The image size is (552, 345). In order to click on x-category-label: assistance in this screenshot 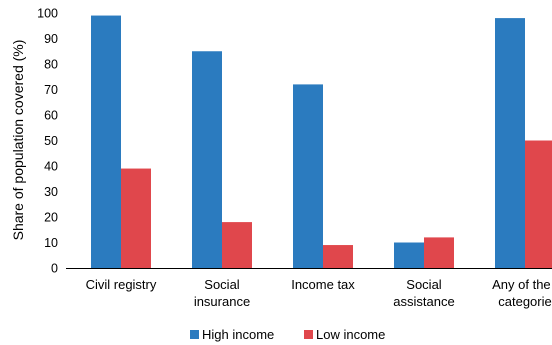, I will do `click(423, 301)`.